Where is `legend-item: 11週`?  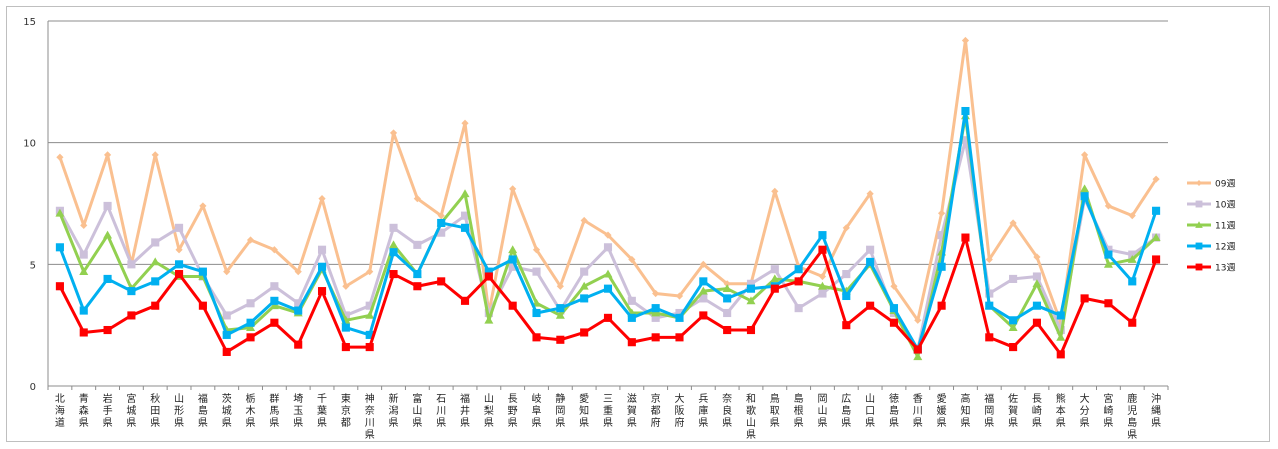
legend-item: 11週 is located at coordinates (1211, 226).